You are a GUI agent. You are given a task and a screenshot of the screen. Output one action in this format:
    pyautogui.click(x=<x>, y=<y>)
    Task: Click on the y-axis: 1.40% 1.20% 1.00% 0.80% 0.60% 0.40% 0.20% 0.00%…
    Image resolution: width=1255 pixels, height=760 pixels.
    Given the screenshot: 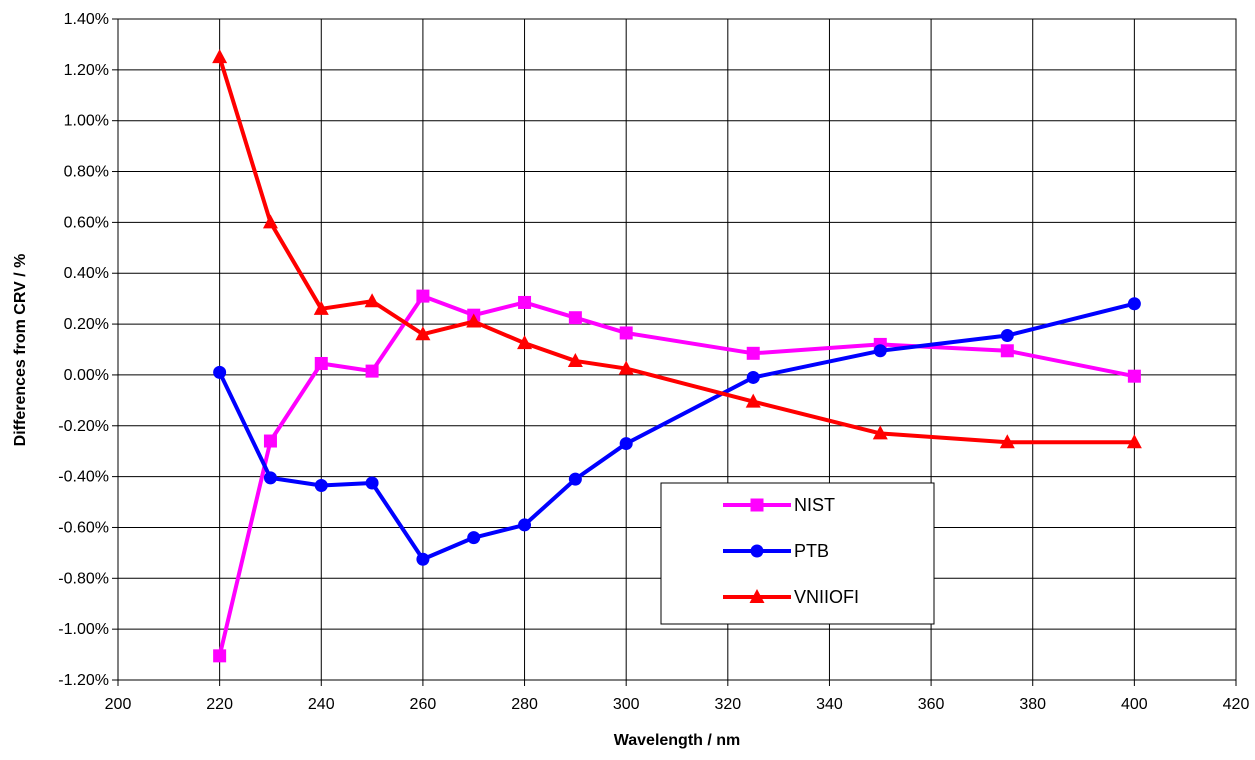 What is the action you would take?
    pyautogui.click(x=88, y=350)
    